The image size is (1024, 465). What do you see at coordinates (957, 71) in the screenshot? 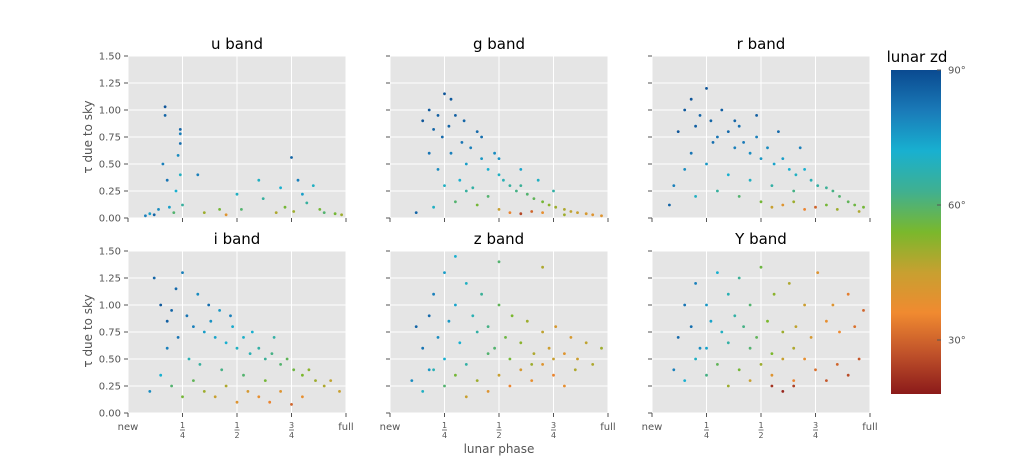
I see `colorbar-tick-label: 90°` at bounding box center [957, 71].